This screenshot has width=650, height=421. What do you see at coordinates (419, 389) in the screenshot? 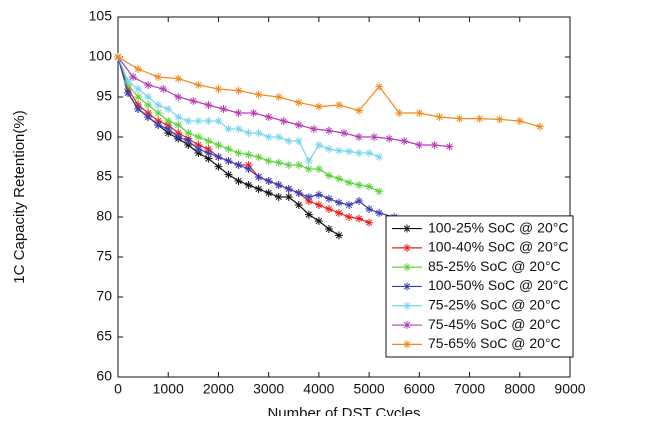
I see `x-tick-label: 6000` at bounding box center [419, 389].